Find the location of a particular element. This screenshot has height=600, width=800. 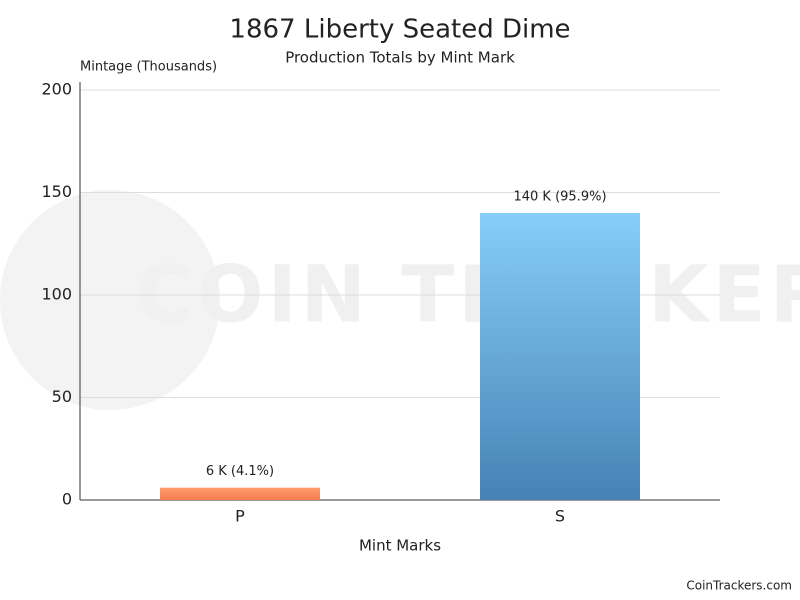

x-tick-label: P is located at coordinates (240, 516).